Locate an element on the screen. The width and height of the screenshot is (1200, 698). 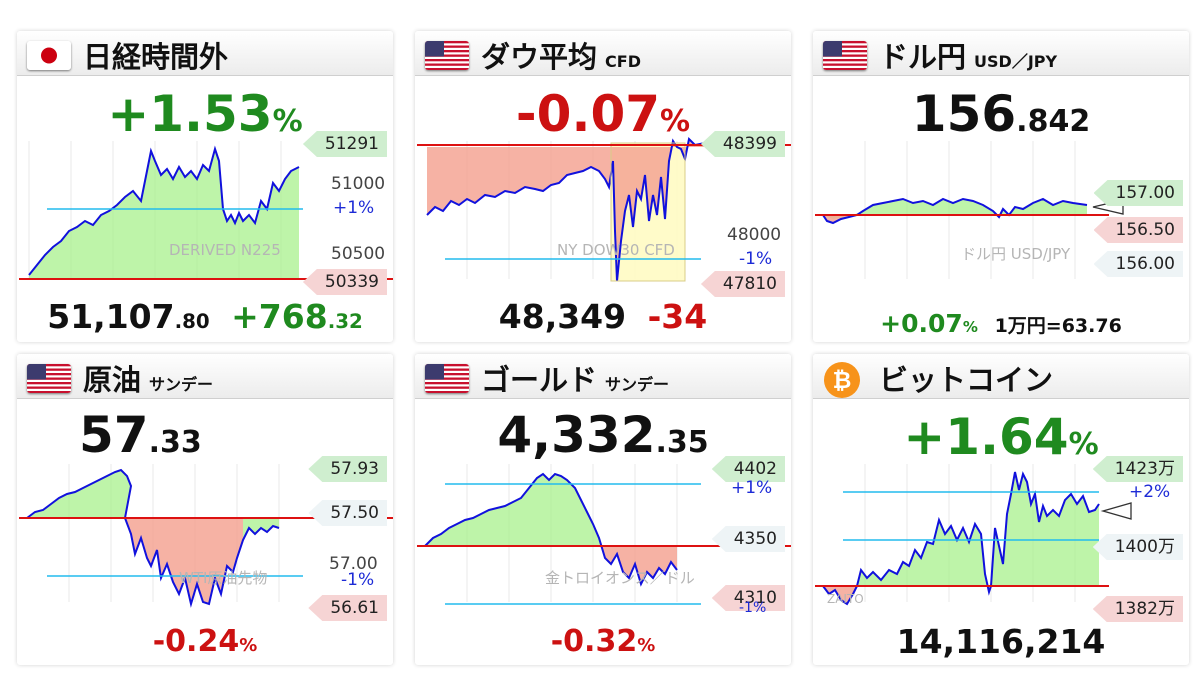
nikkei-high-tag: 51291 is located at coordinates (344, 144).